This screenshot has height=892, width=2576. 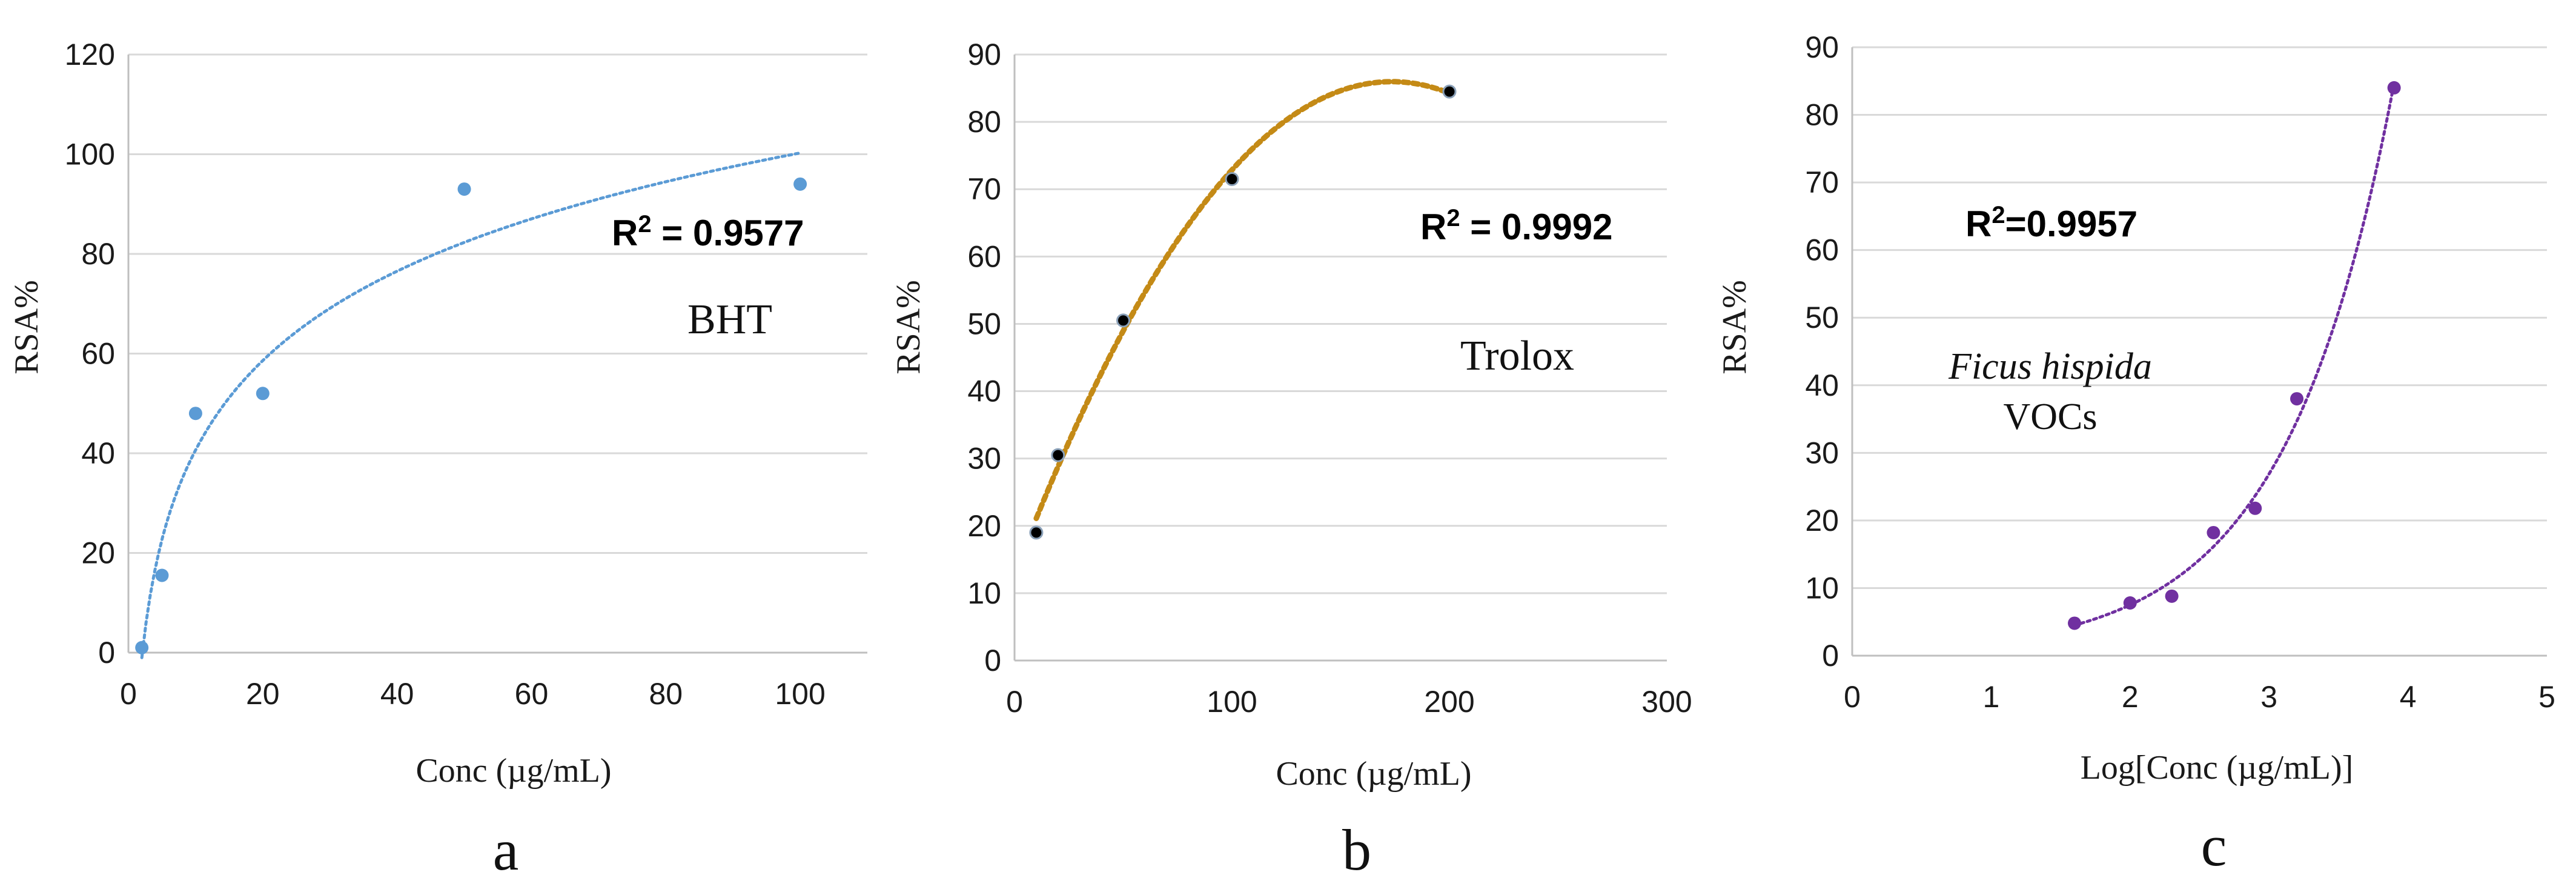 What do you see at coordinates (98, 354) in the screenshot?
I see `a-y-tick-label: 60` at bounding box center [98, 354].